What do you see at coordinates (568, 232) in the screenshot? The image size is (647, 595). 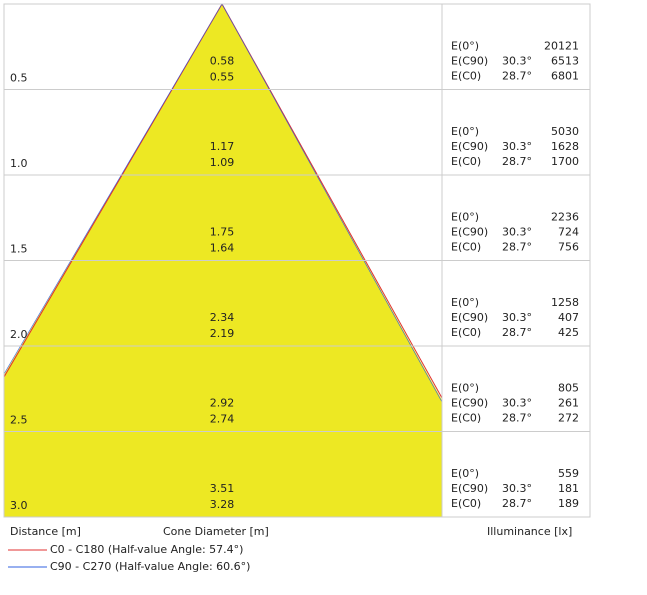 I see `ec90-value: 724` at bounding box center [568, 232].